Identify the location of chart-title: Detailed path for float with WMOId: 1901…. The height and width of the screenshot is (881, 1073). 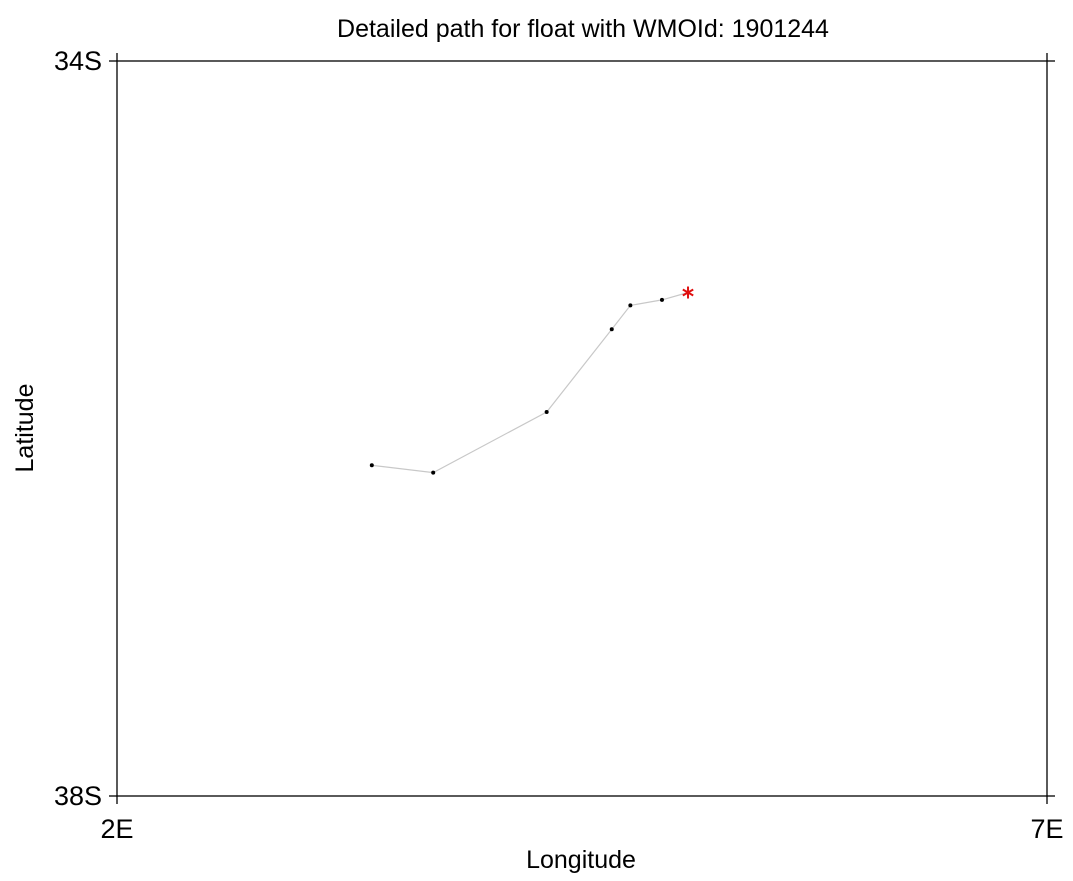
(583, 29).